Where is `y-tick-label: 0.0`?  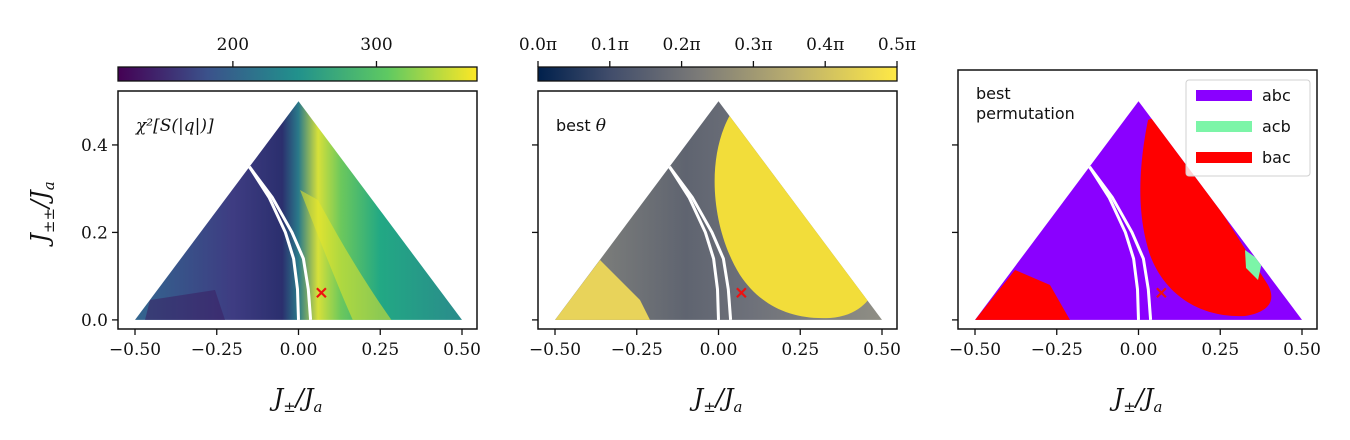
y-tick-label: 0.0 is located at coordinates (94, 321).